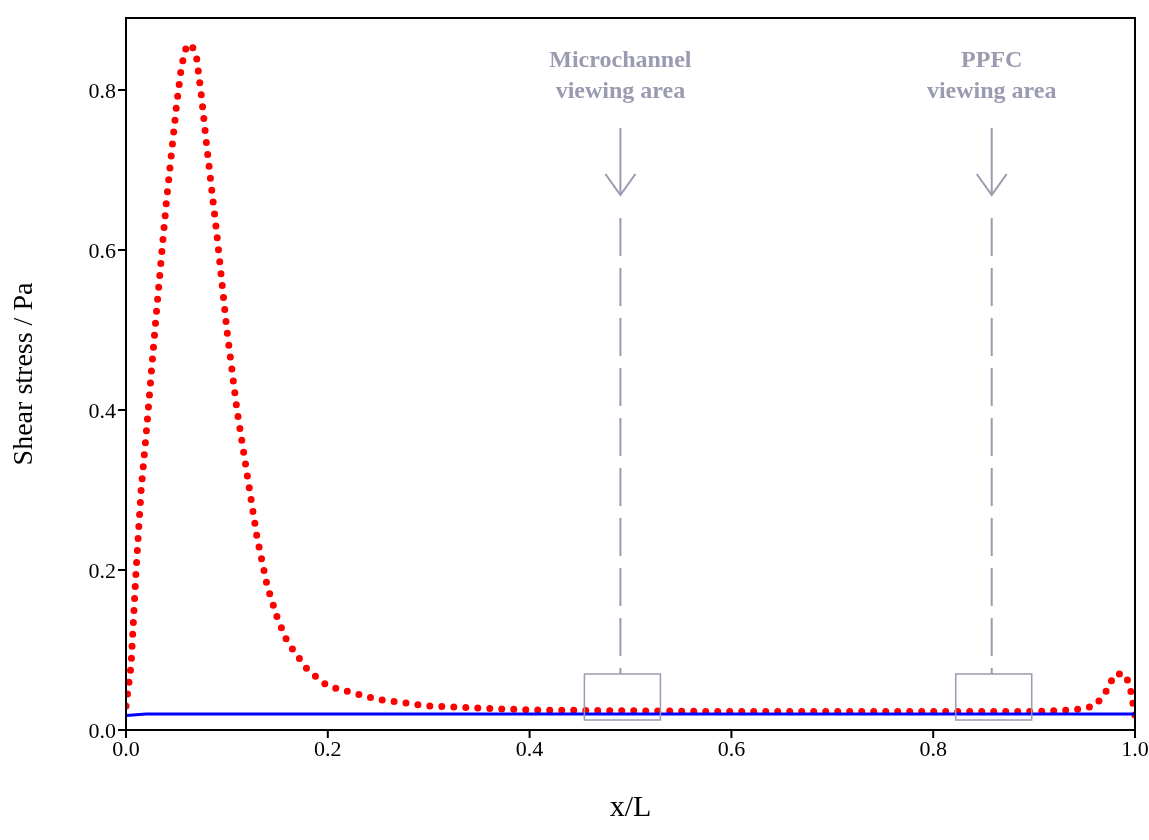 The height and width of the screenshot is (840, 1149). I want to click on ref-line-label: Microchannel viewing area, so click(620, 75).